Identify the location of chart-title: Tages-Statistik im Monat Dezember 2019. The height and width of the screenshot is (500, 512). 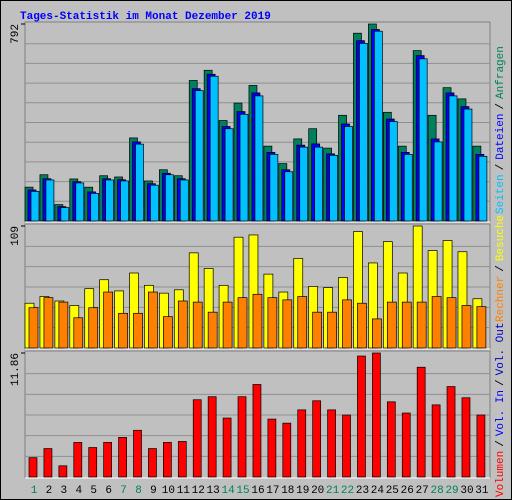
(145, 17).